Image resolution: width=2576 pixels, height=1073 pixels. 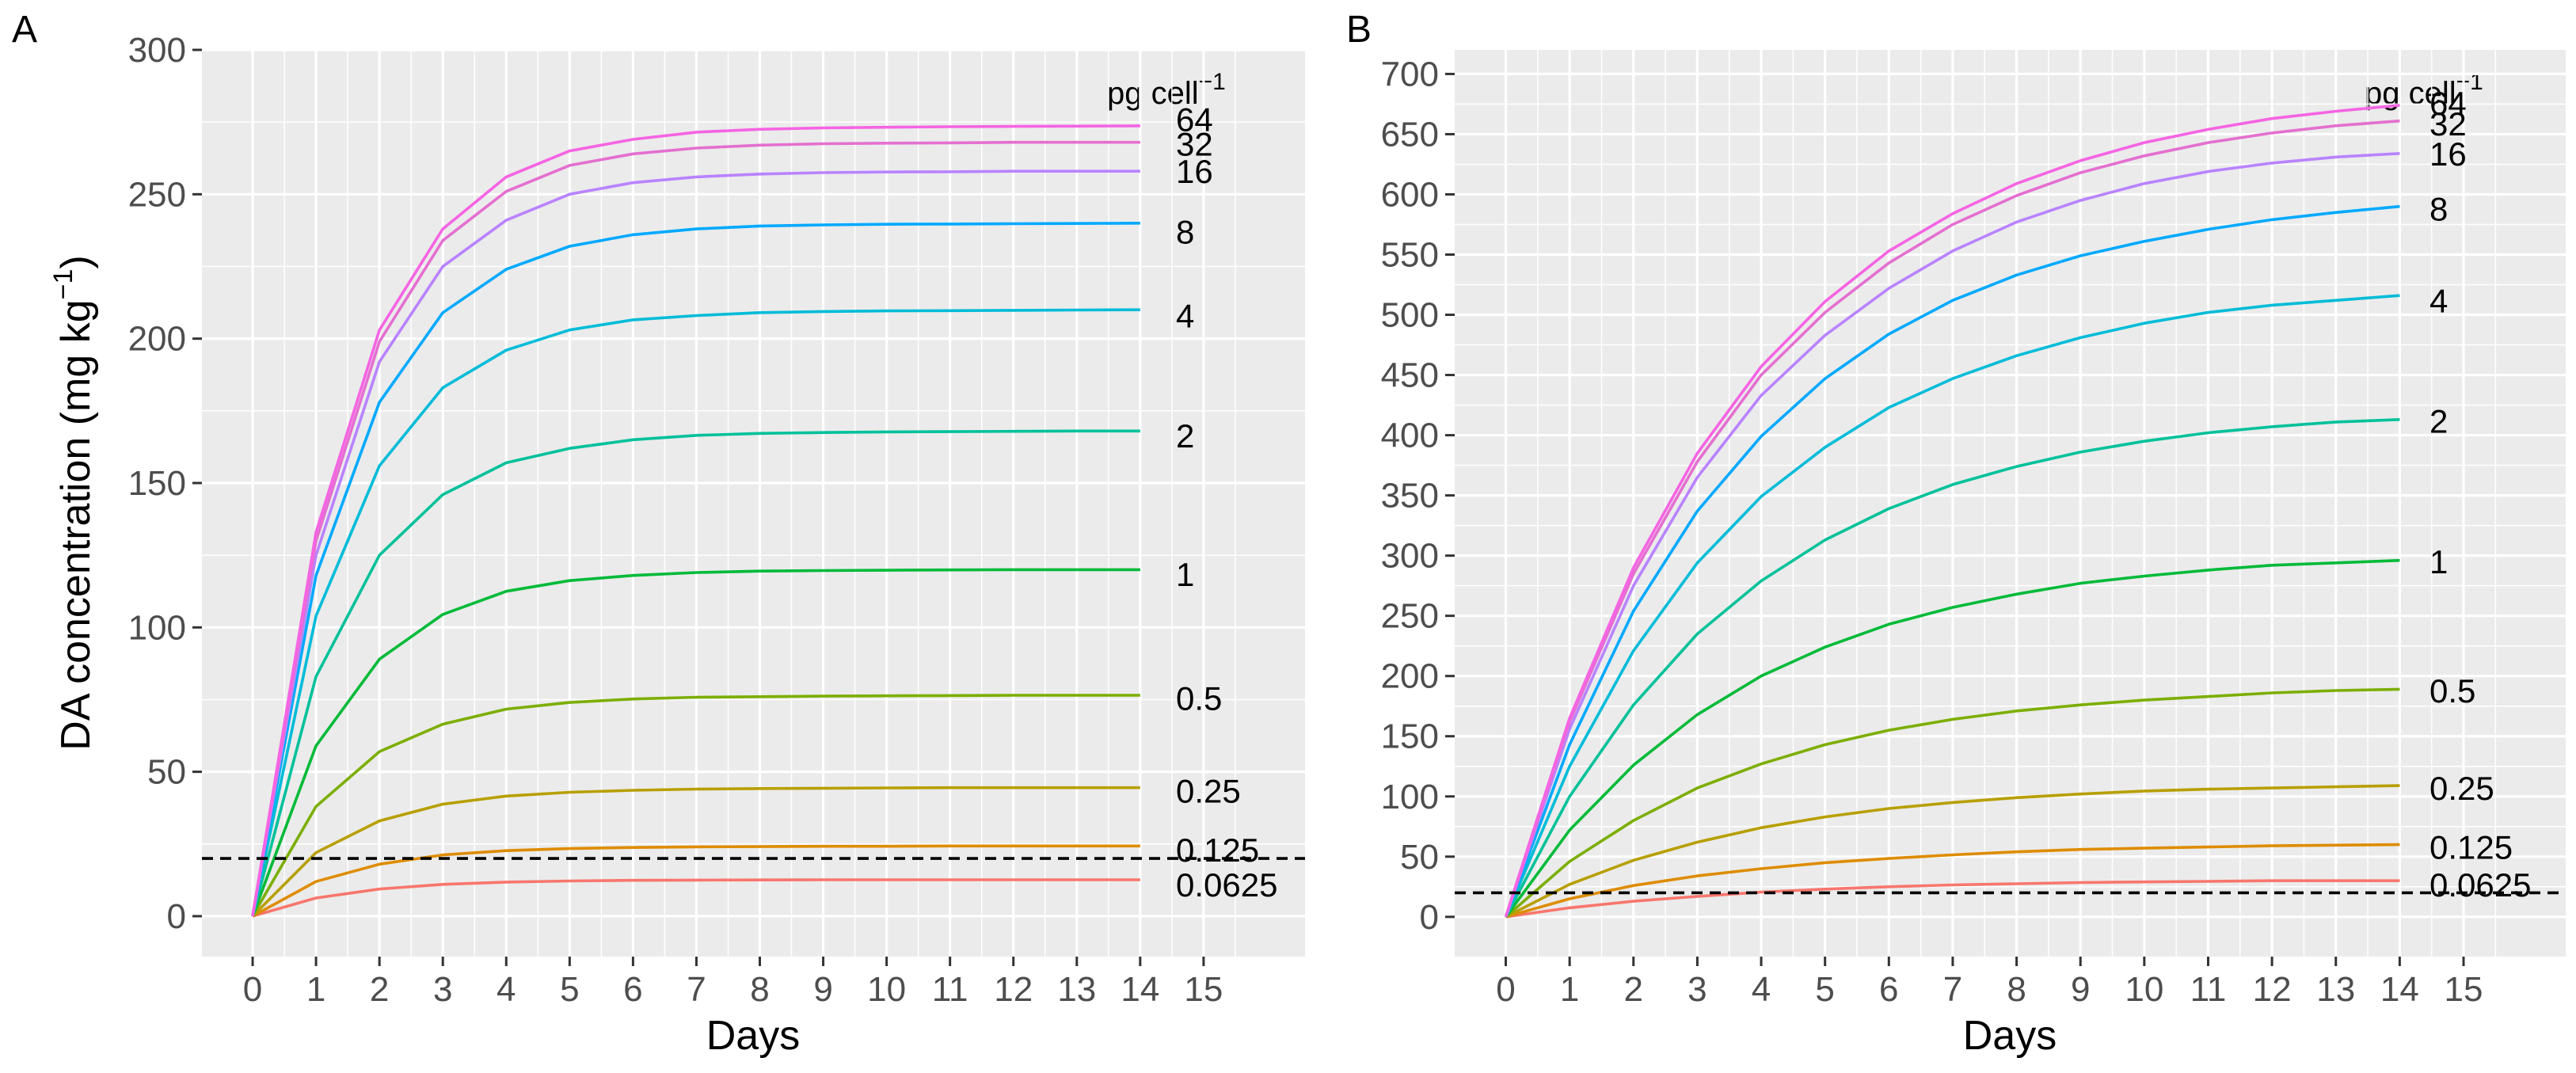 I want to click on y-tick-label: 500, so click(x=1410, y=316).